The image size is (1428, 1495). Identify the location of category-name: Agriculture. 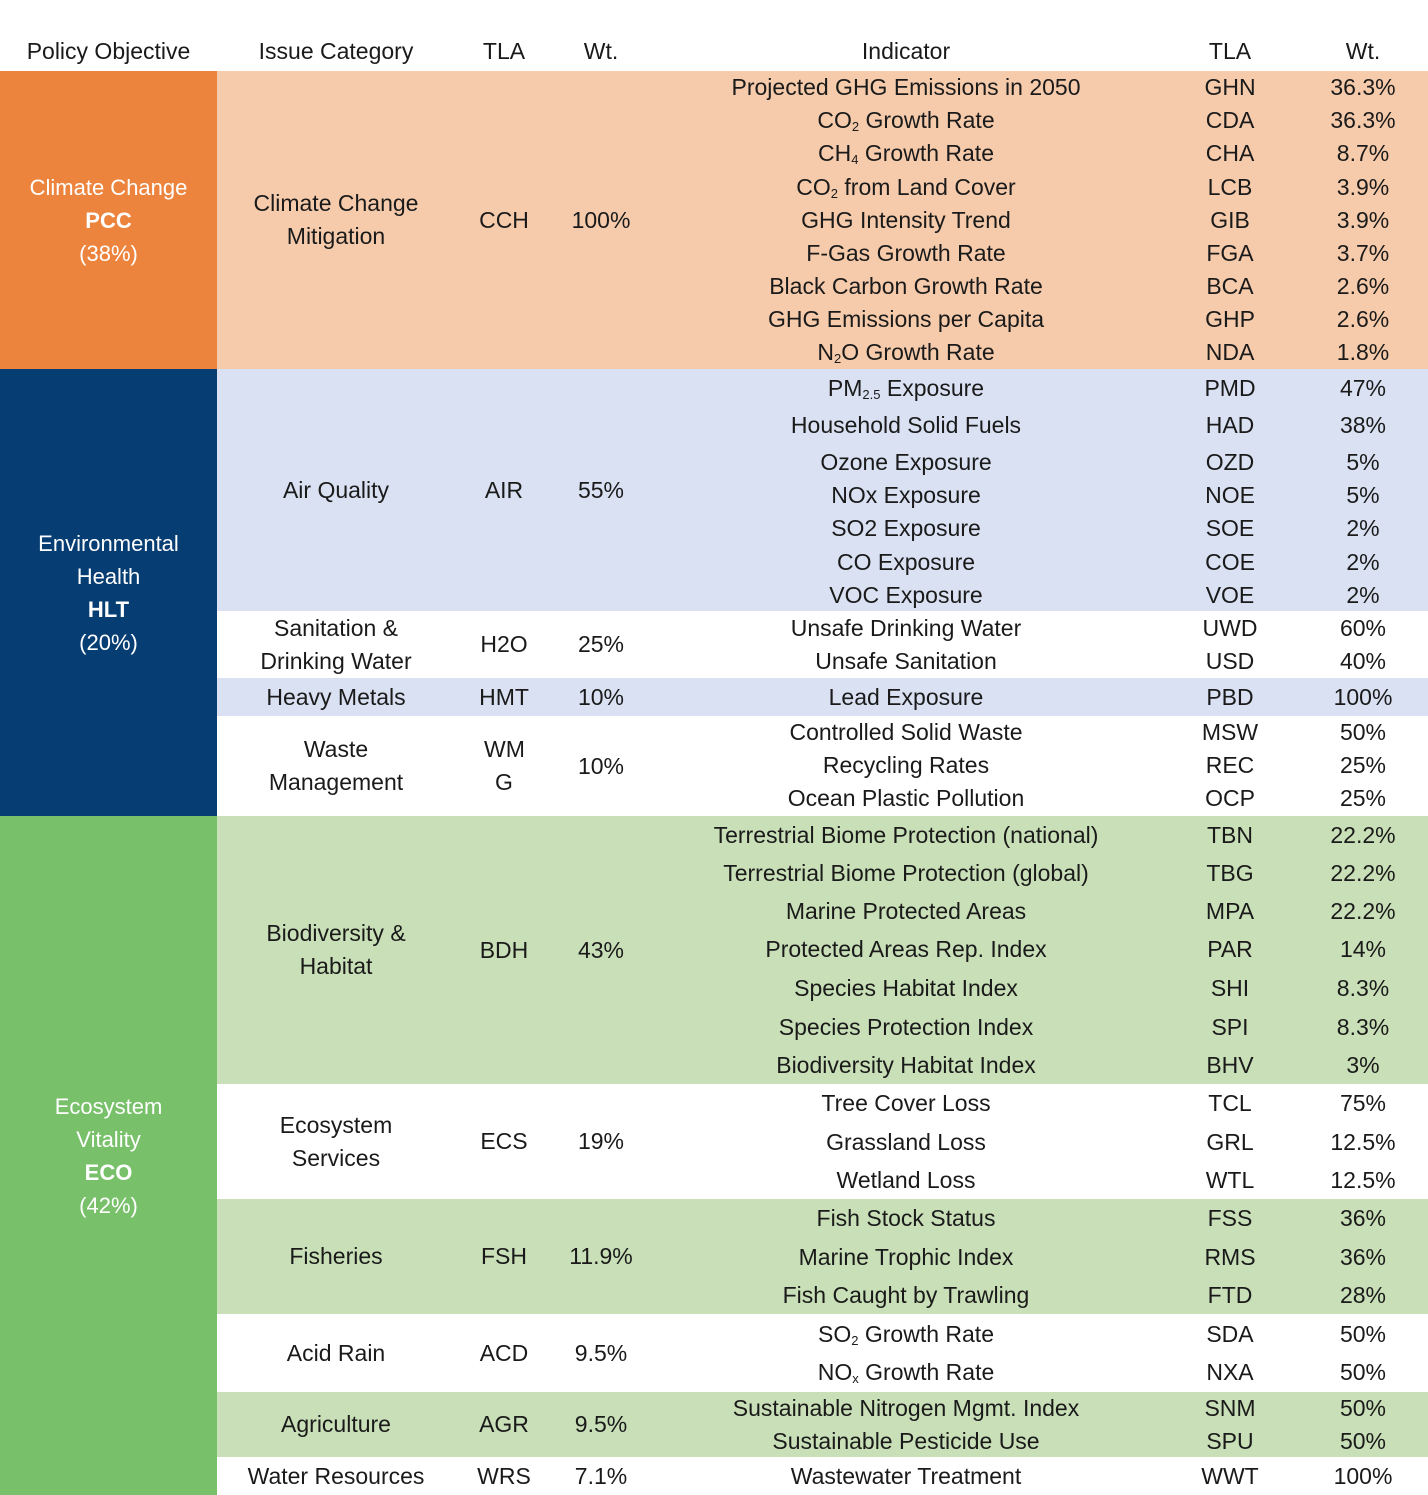
(336, 1424).